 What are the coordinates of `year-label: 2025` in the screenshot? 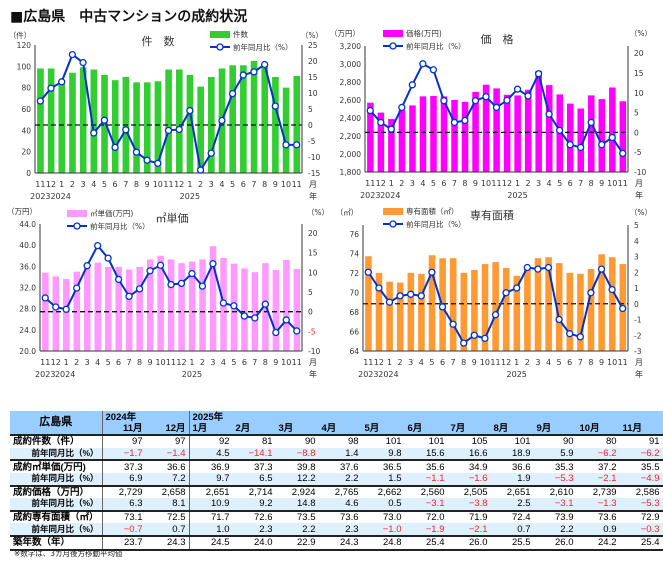 It's located at (190, 196).